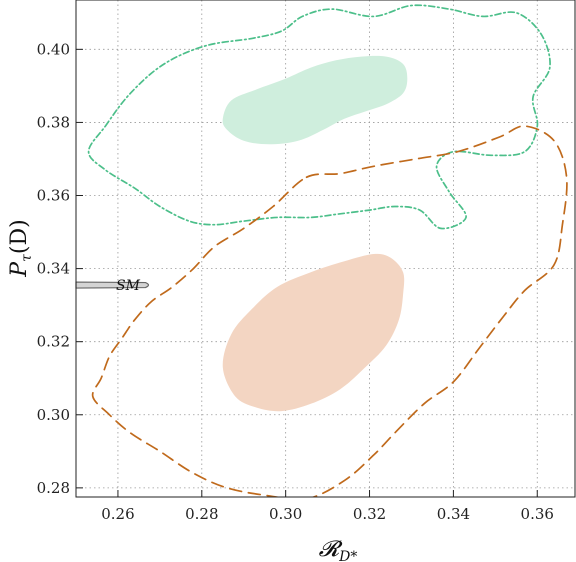 This screenshot has width=576, height=562. I want to click on x-tick-label: 0.34, so click(453, 514).